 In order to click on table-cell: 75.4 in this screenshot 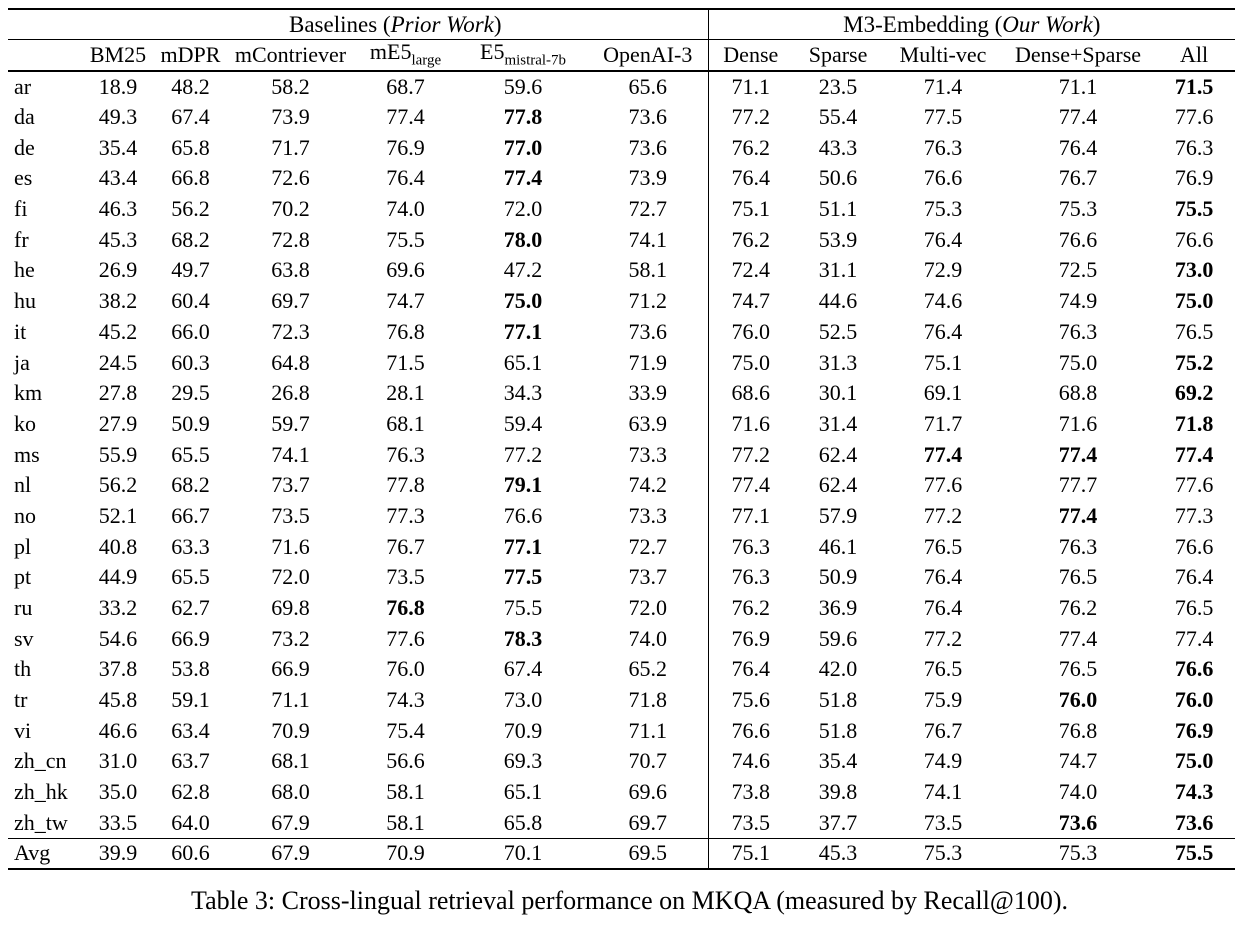, I will do `click(405, 730)`.